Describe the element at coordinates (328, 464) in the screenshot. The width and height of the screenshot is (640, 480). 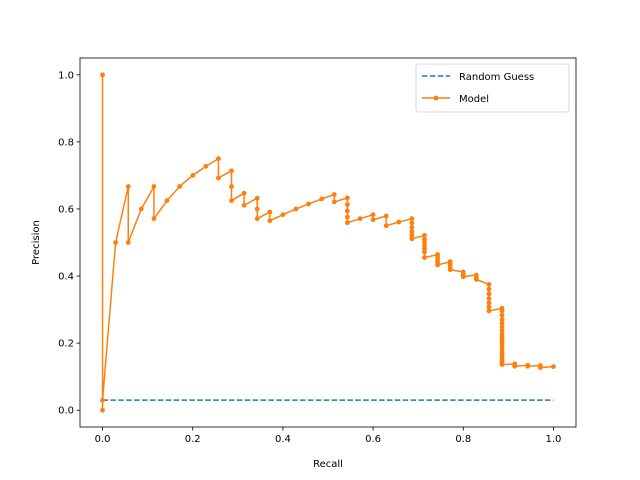
I see `x-axis-label: Recall` at that location.